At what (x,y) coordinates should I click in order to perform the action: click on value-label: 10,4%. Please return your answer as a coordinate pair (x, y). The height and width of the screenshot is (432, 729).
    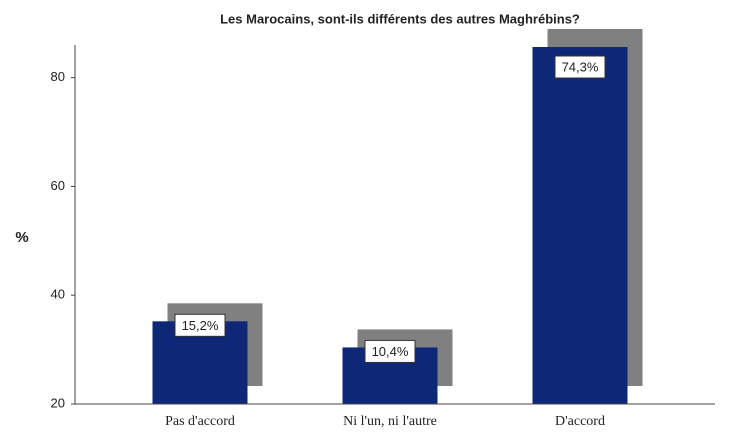
    Looking at the image, I should click on (390, 351).